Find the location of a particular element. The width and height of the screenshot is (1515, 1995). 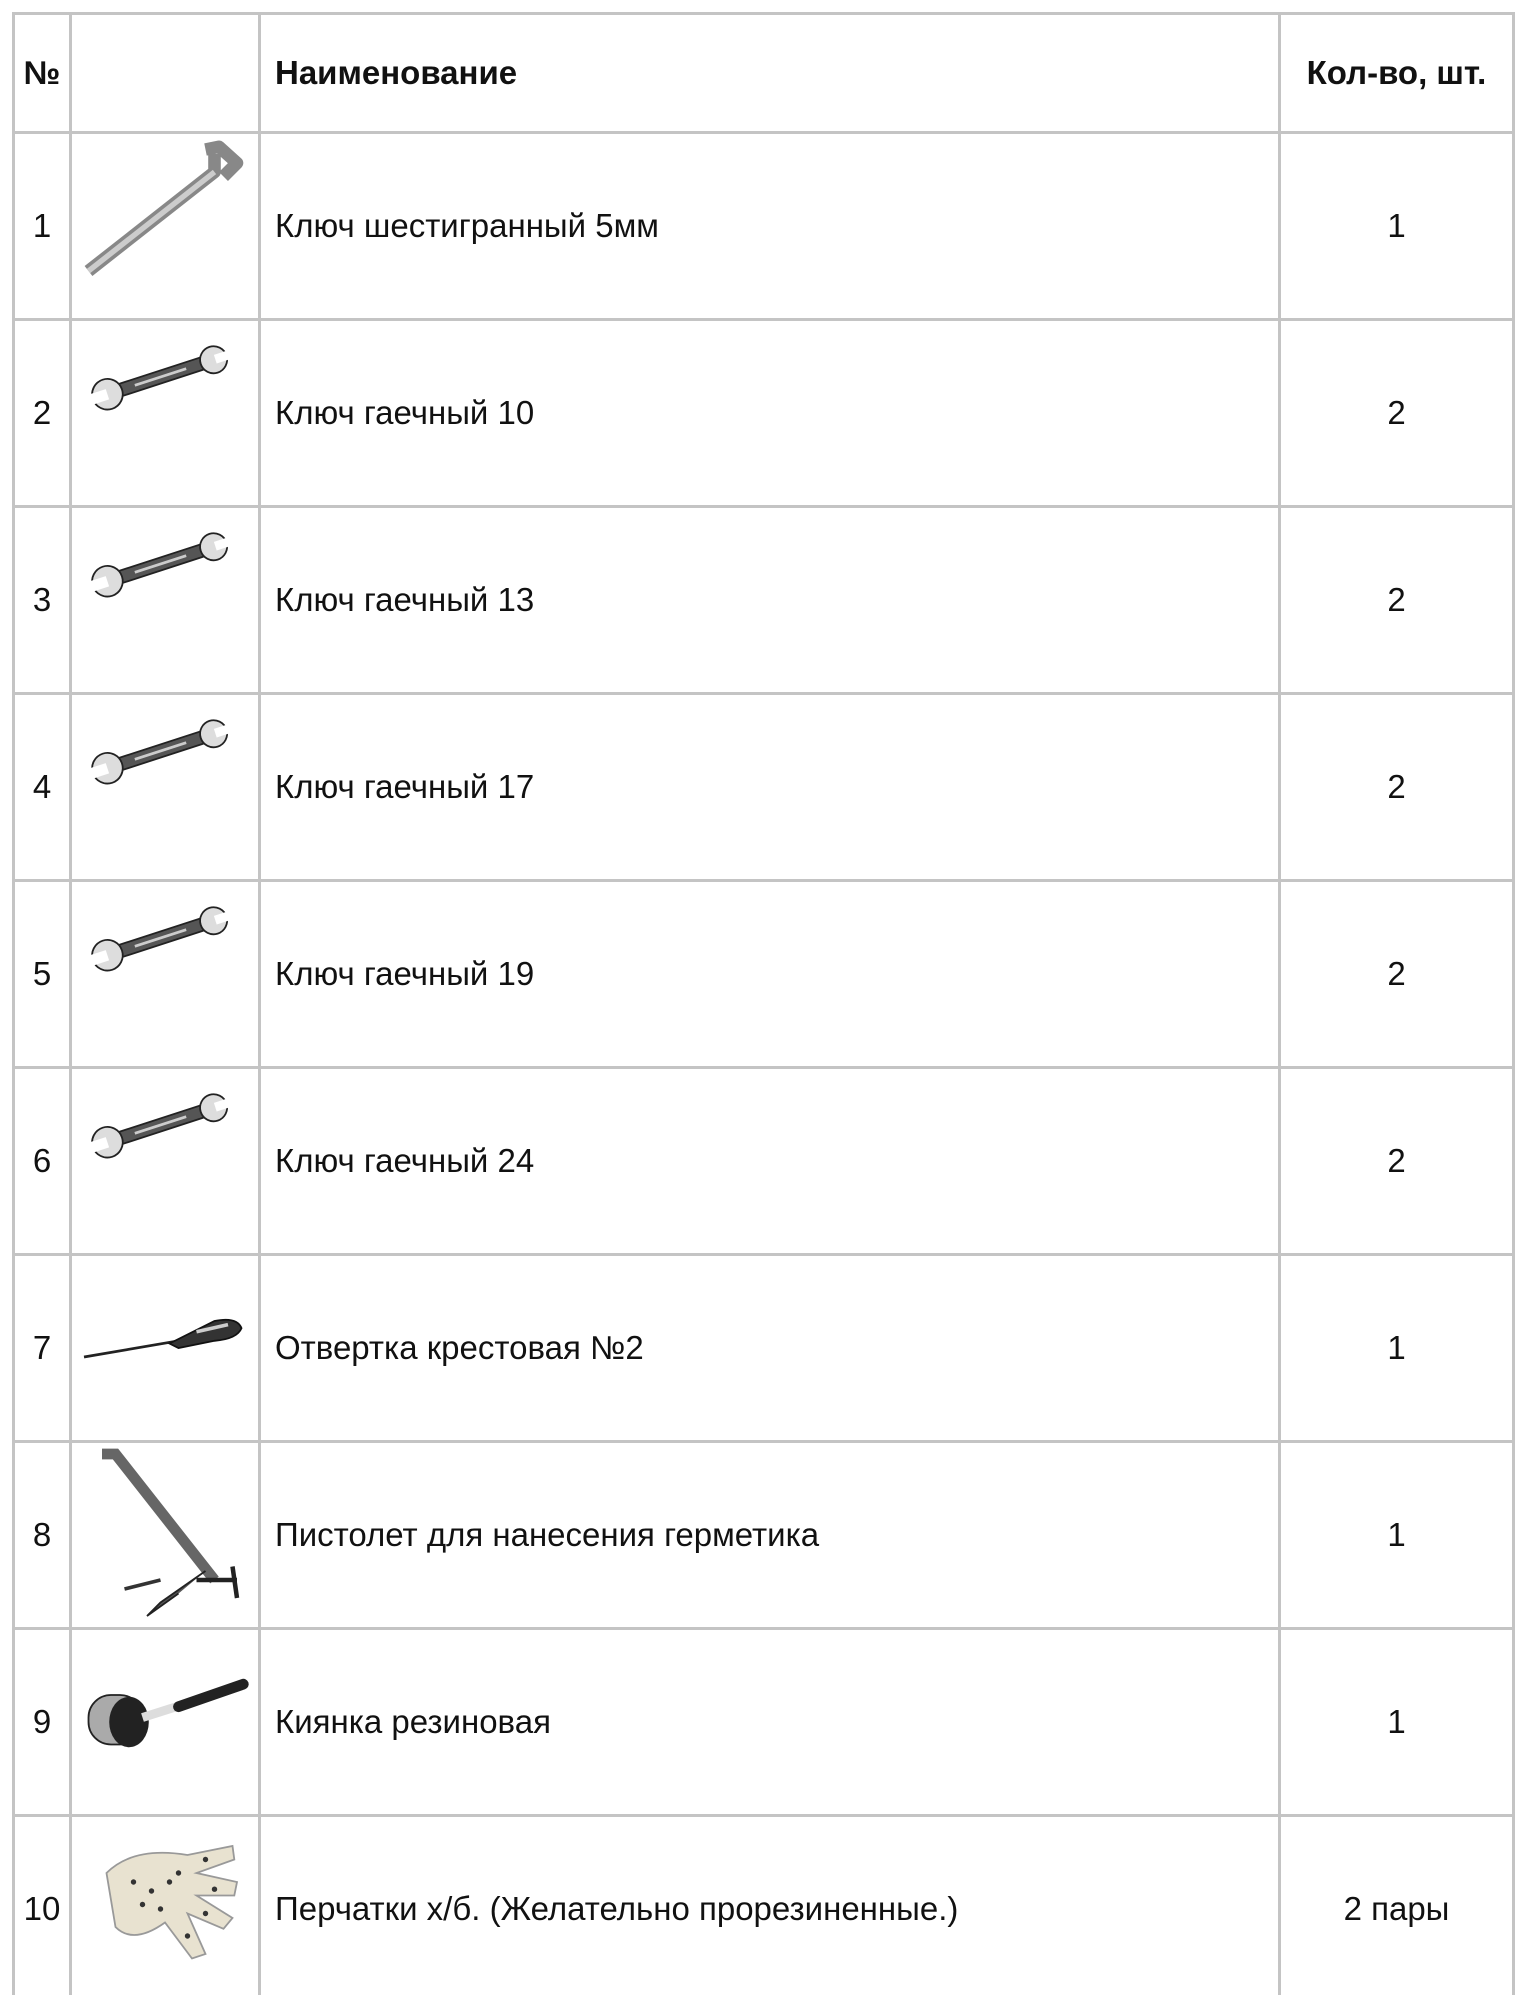

tool-name: Пистолет для нанесения герметика is located at coordinates (769, 1535).